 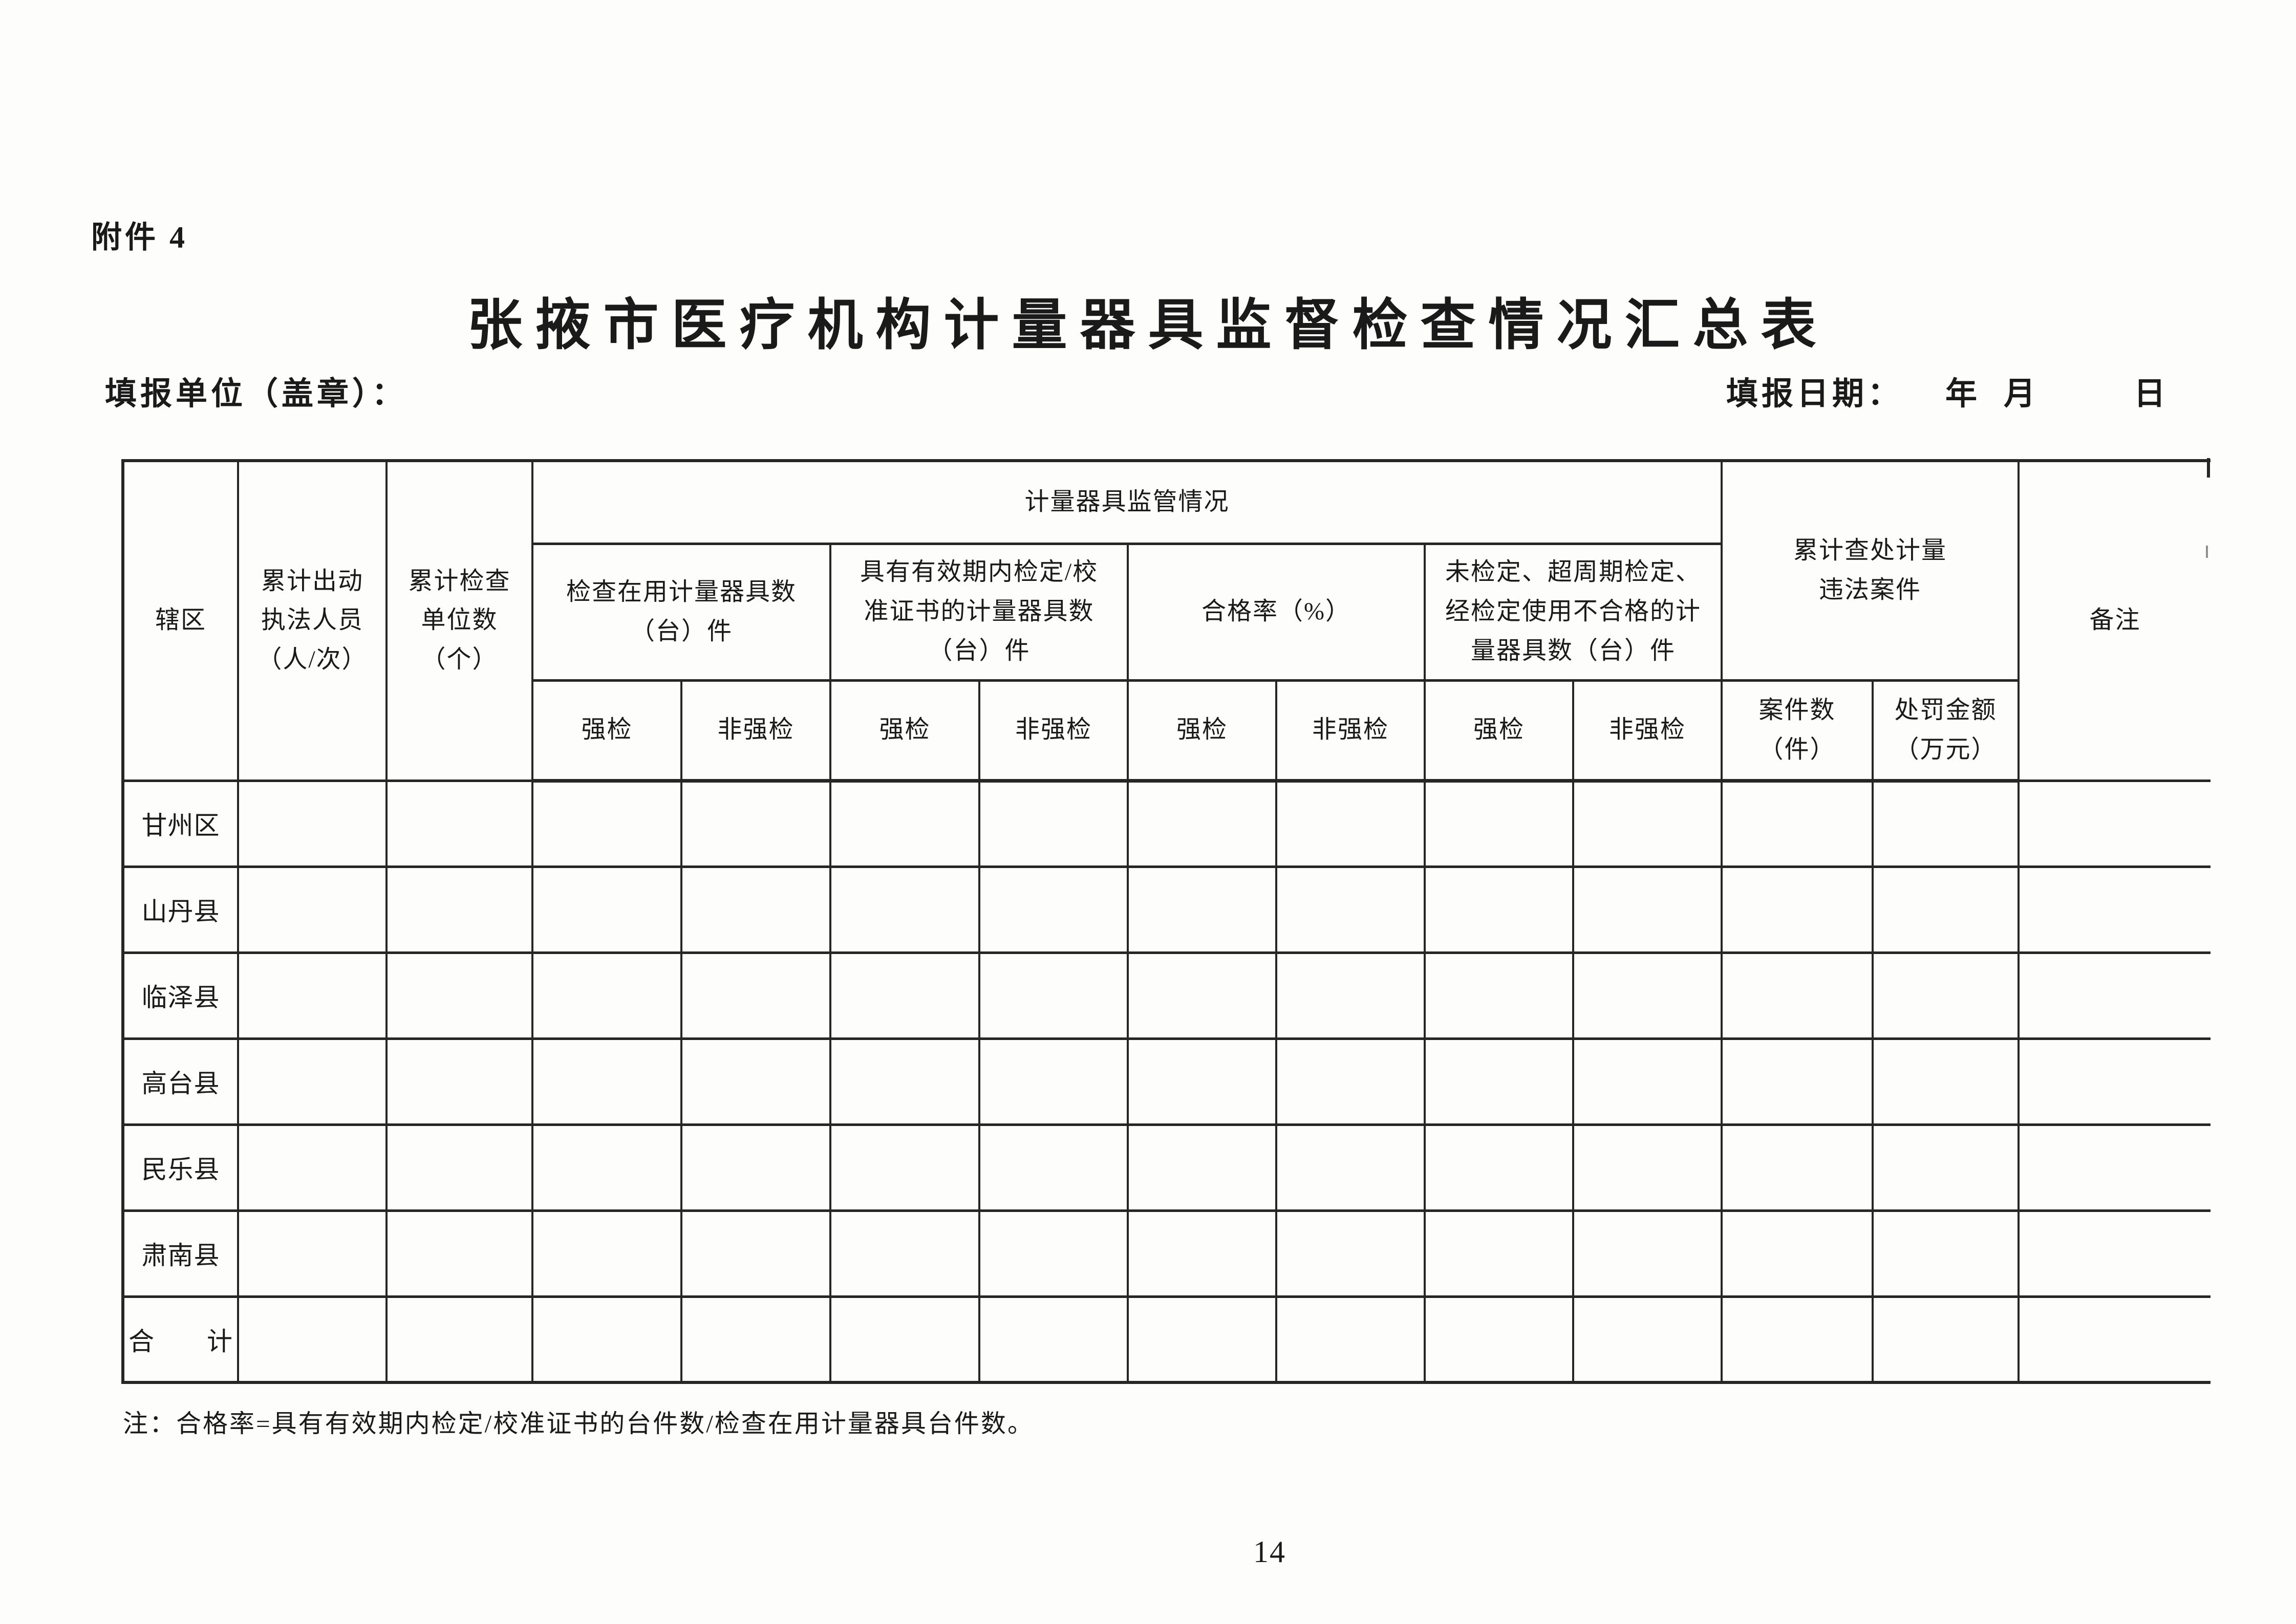 What do you see at coordinates (139, 237) in the screenshot?
I see `attachment-label: 附件 4` at bounding box center [139, 237].